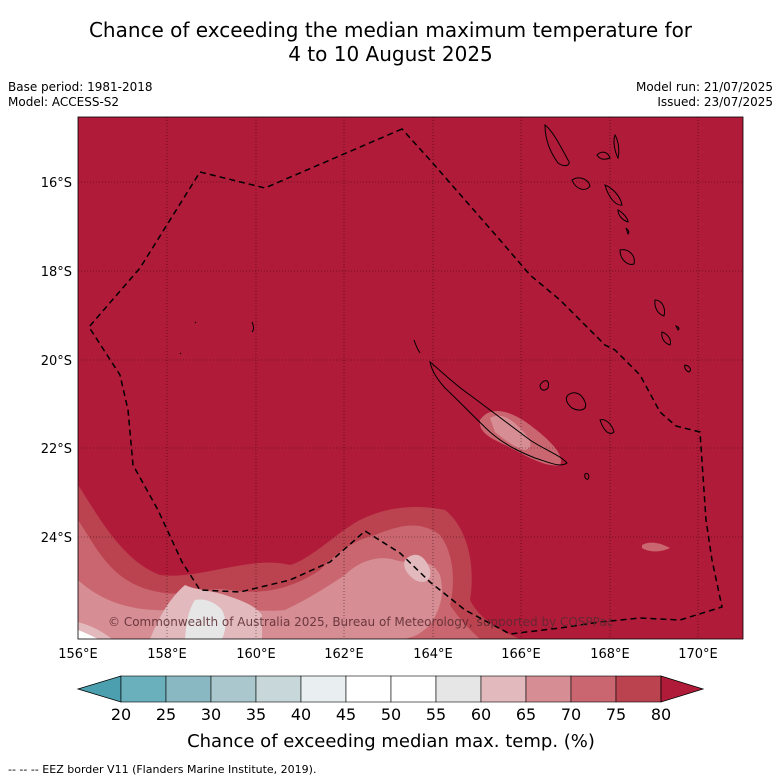  I want to click on y-tick-label: 20°S, so click(56, 361).